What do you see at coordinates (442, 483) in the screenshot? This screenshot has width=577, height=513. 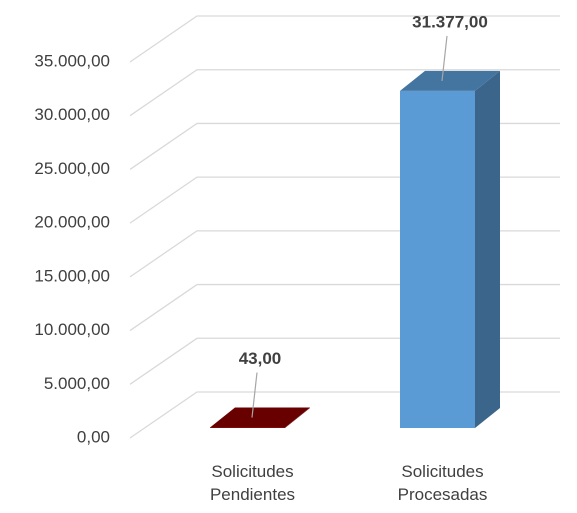 I see `x-tick-label: Solicitudes Procesadas` at bounding box center [442, 483].